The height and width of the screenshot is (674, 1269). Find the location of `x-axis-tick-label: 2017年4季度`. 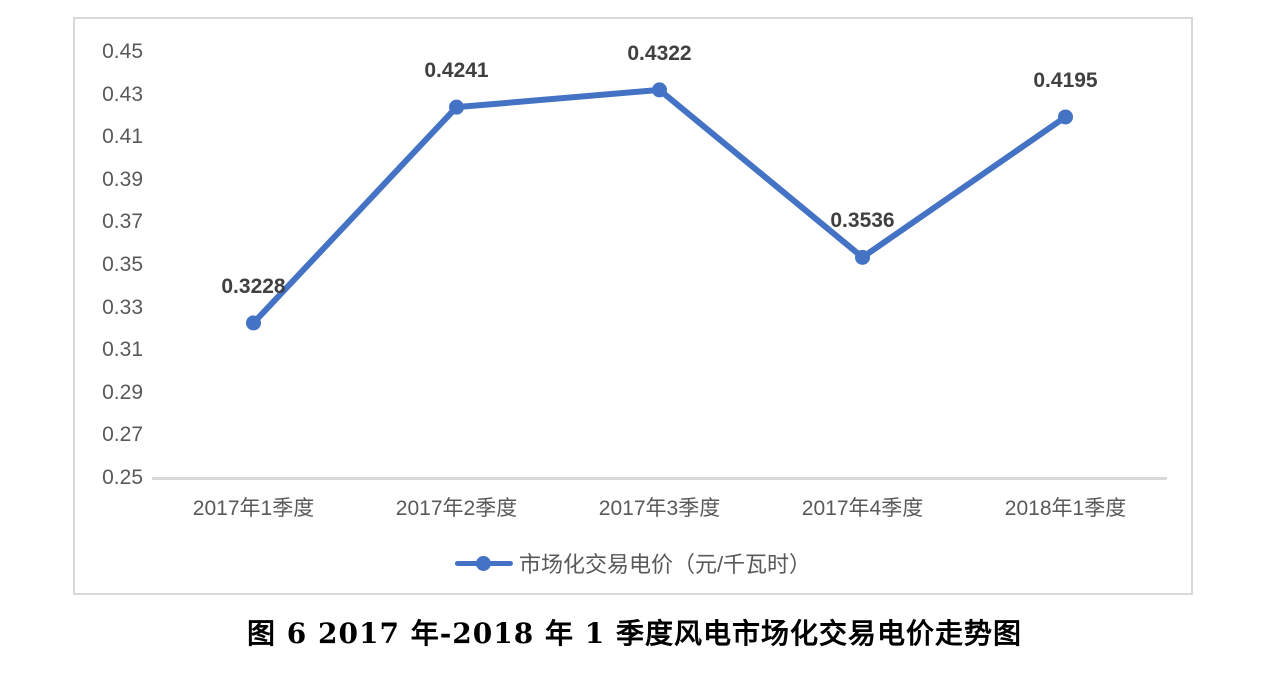

x-axis-tick-label: 2017年4季度 is located at coordinates (862, 508).